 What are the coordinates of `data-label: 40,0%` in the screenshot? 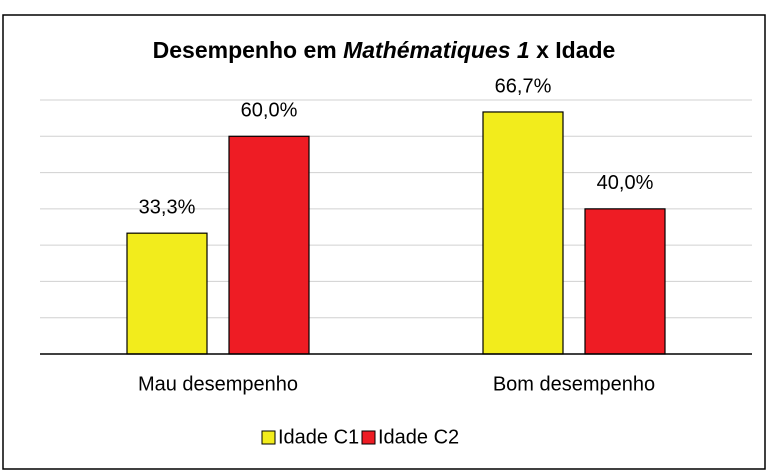 It's located at (625, 183).